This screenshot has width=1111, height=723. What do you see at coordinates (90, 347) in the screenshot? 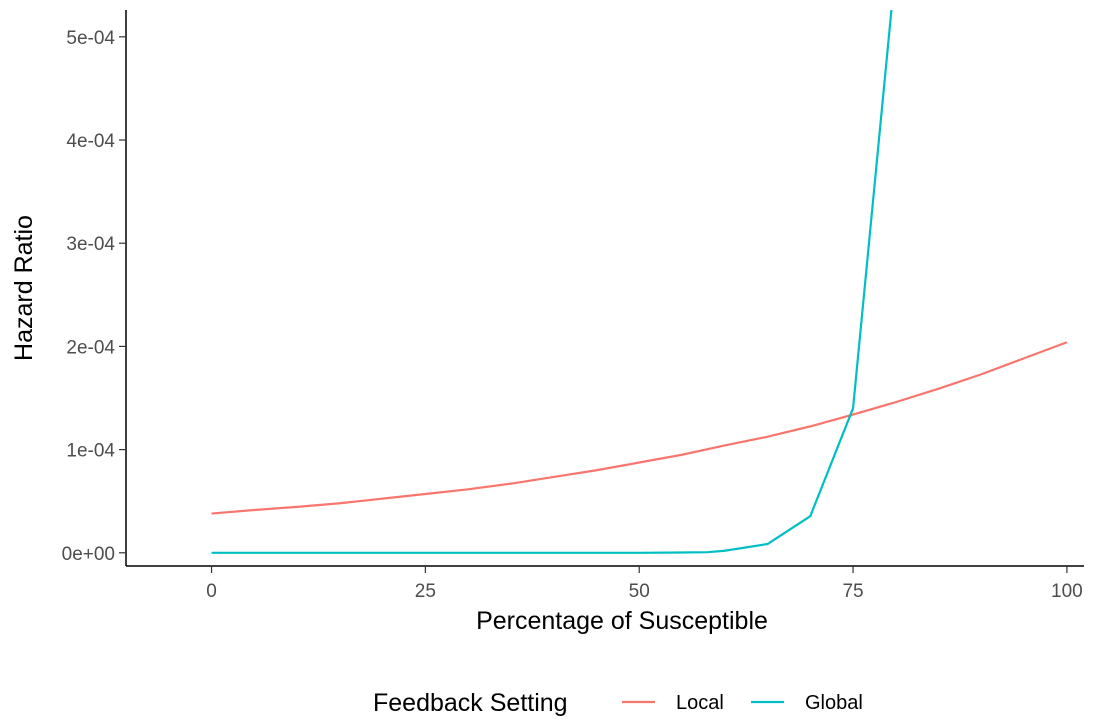
I see `y-tick-label: 2e-04` at bounding box center [90, 347].